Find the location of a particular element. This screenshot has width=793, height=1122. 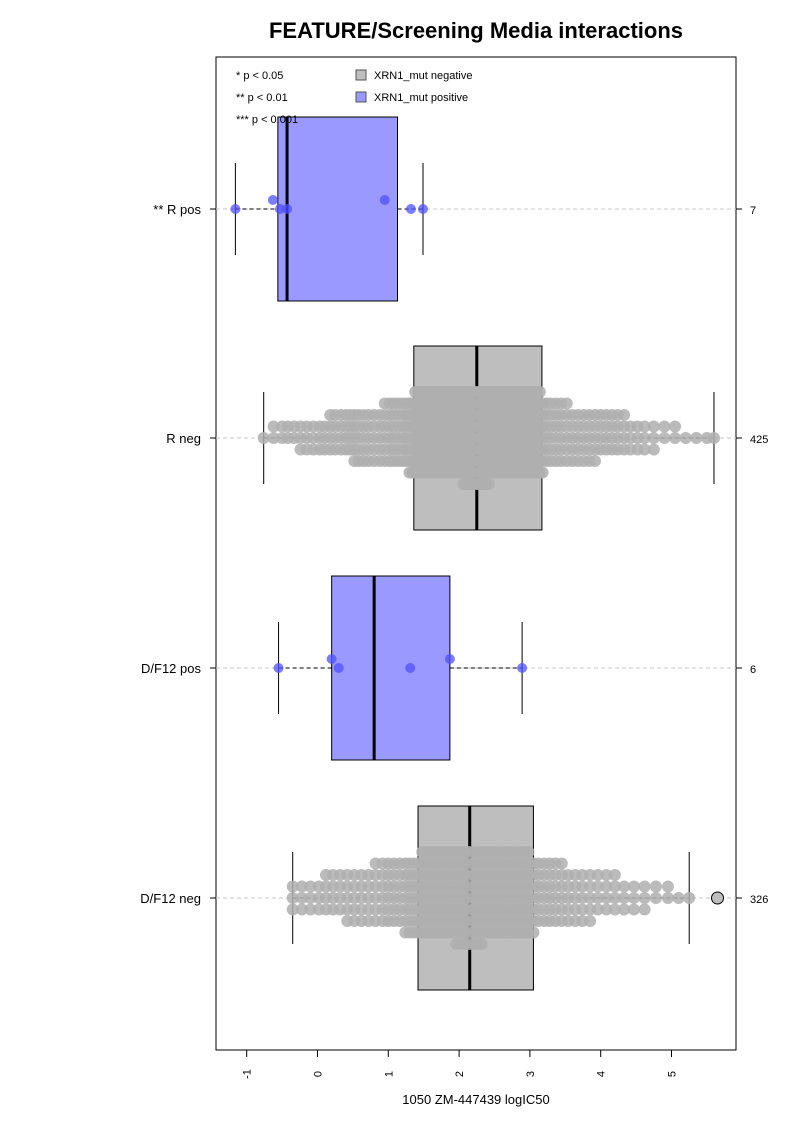

x-axis-label: 1050 ZM-447439 logIC50 is located at coordinates (475, 1099).